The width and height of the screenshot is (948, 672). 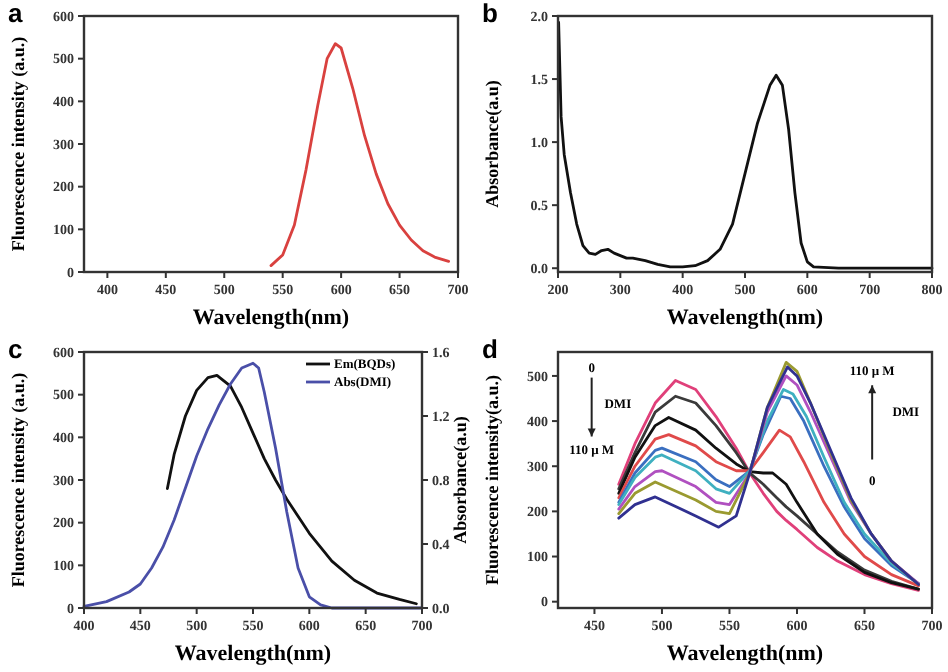 I want to click on chart-title: b, so click(x=490, y=14).